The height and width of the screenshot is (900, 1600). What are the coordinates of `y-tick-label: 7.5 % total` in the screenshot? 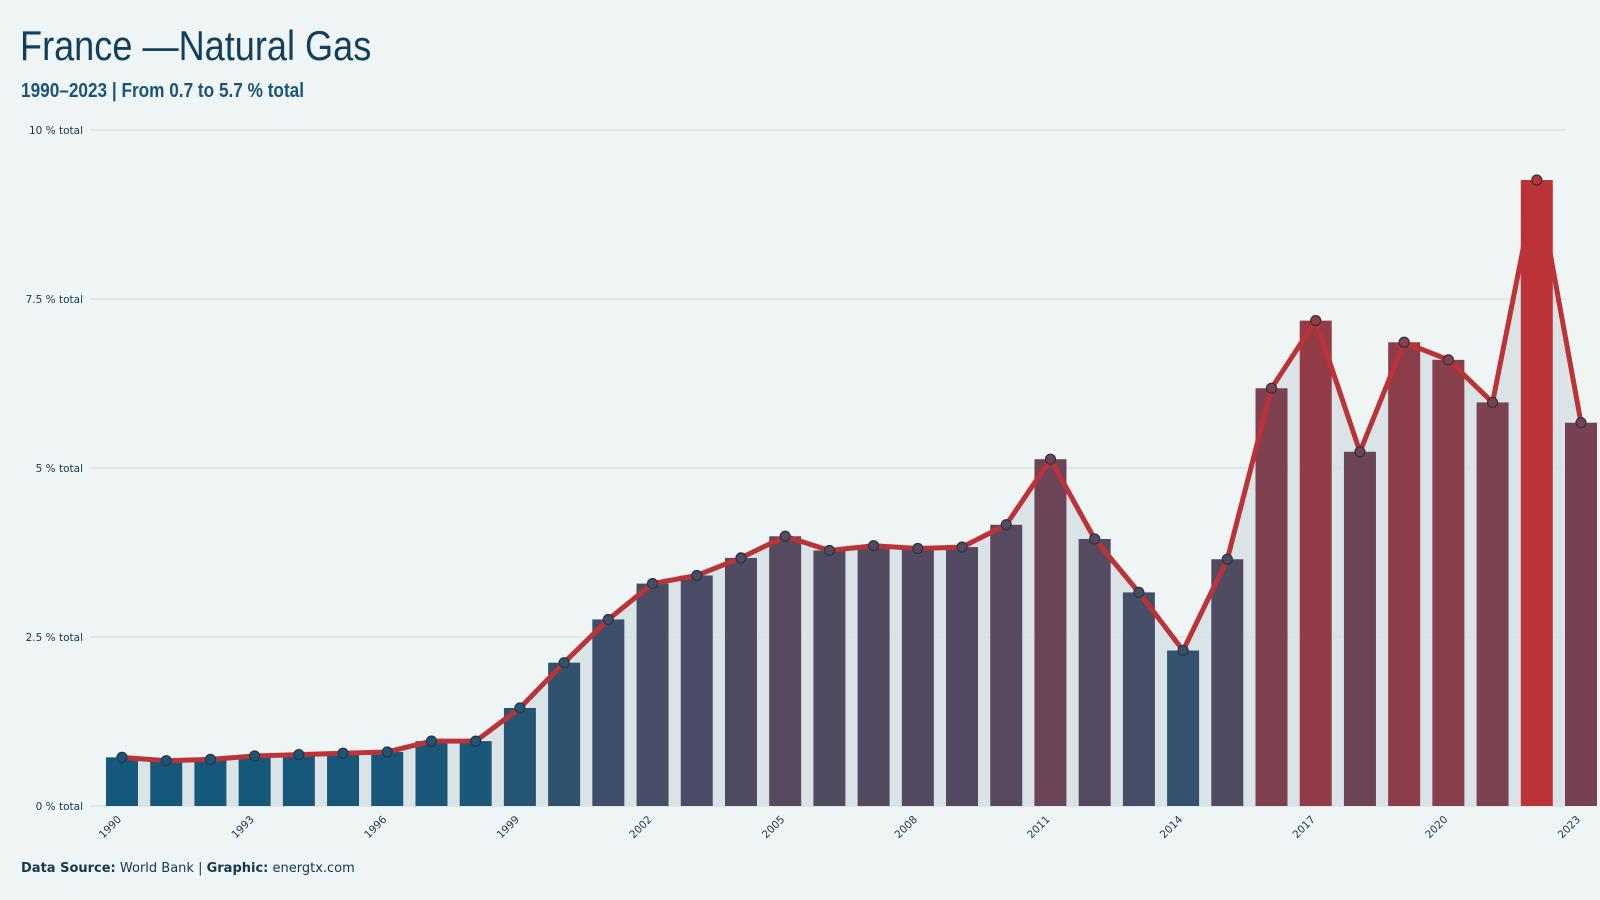 It's located at (54, 300).